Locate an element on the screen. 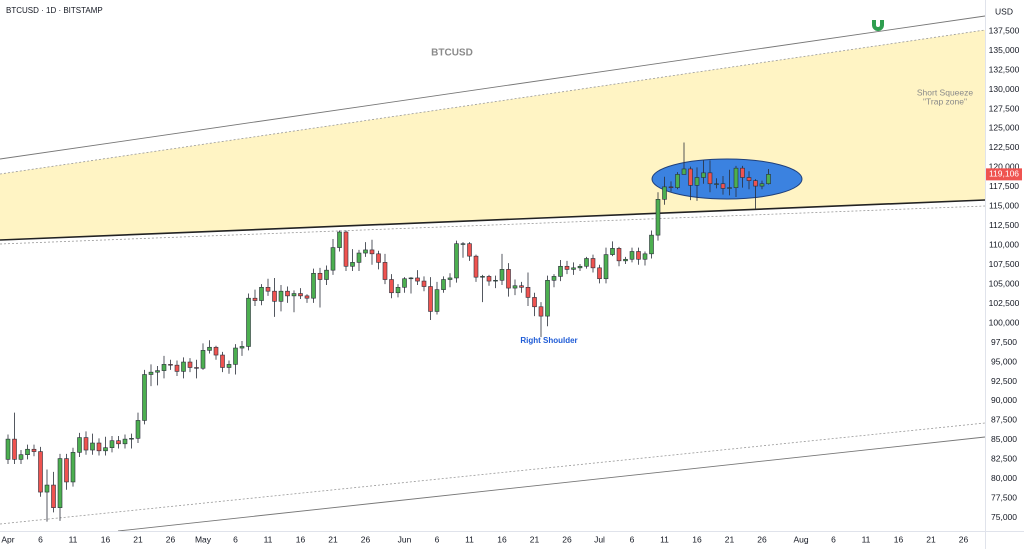  last-price-box is located at coordinates (1004, 174).